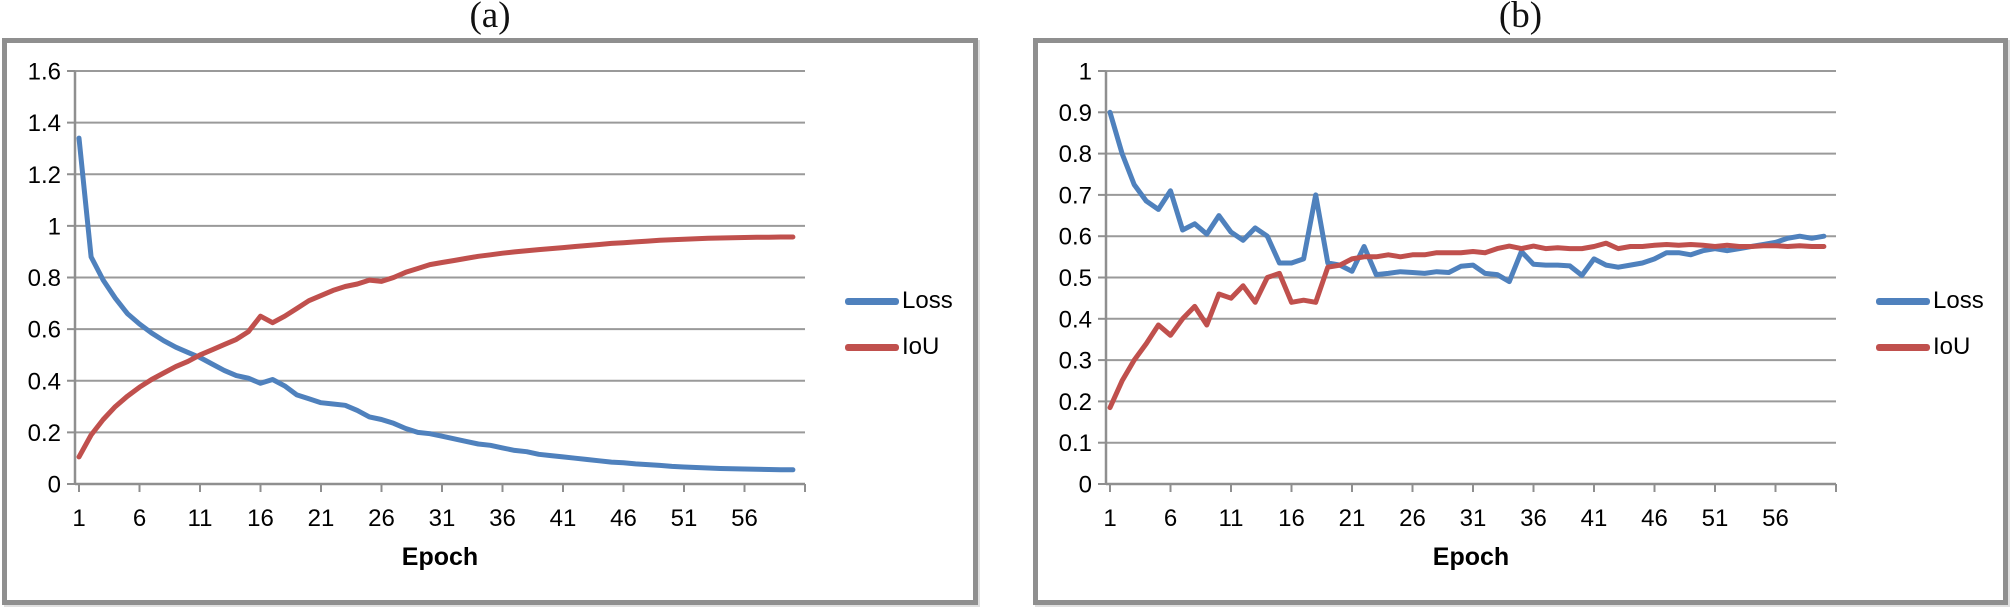  Describe the element at coordinates (1075, 113) in the screenshot. I see `y-tick-label: 0.9` at that location.